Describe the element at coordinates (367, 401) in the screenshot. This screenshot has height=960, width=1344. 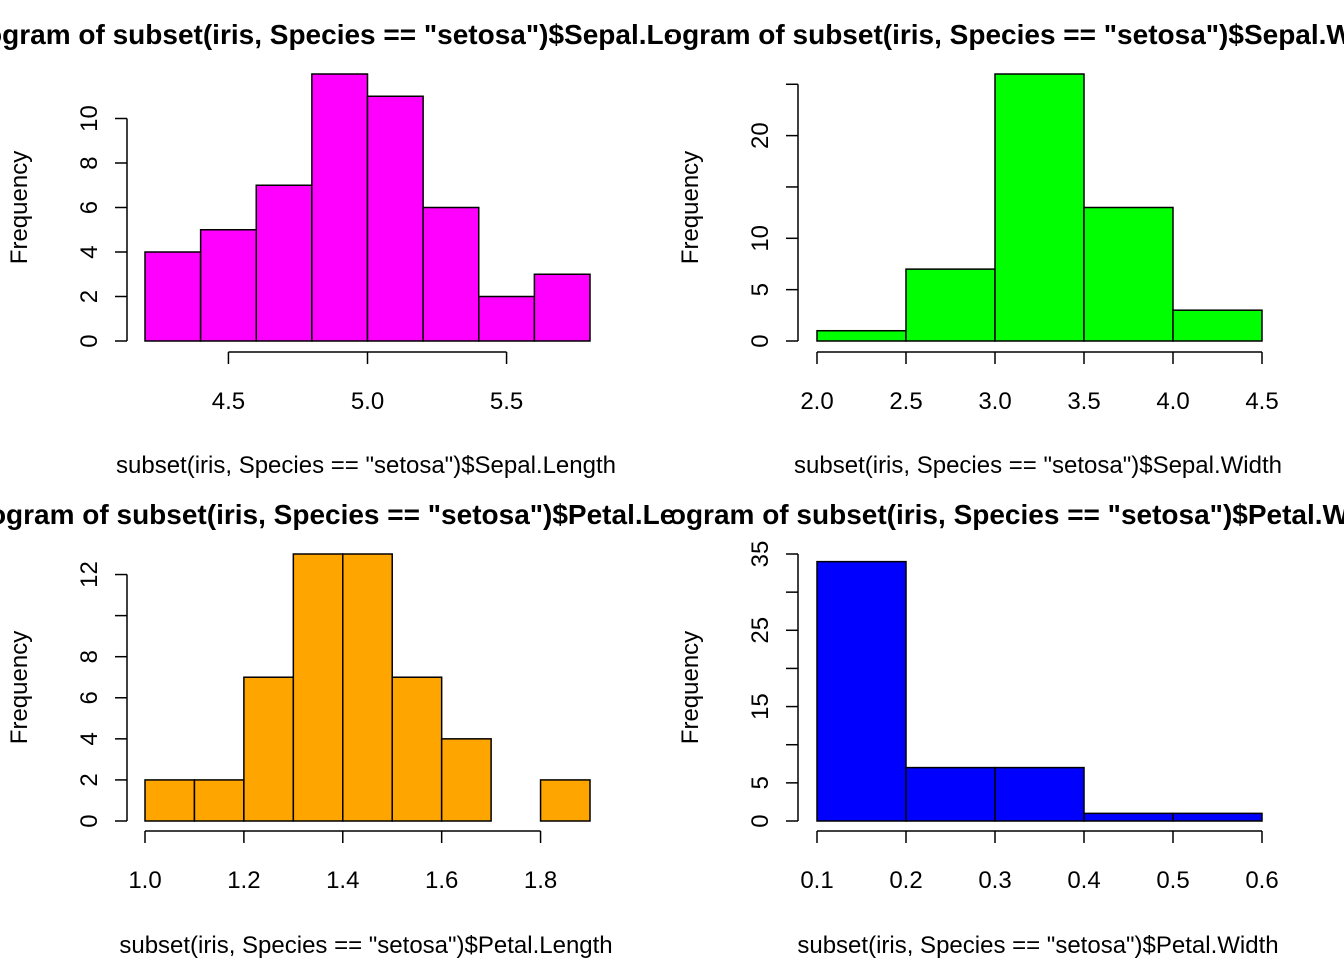
I see `x-tick-label: 5.0` at that location.